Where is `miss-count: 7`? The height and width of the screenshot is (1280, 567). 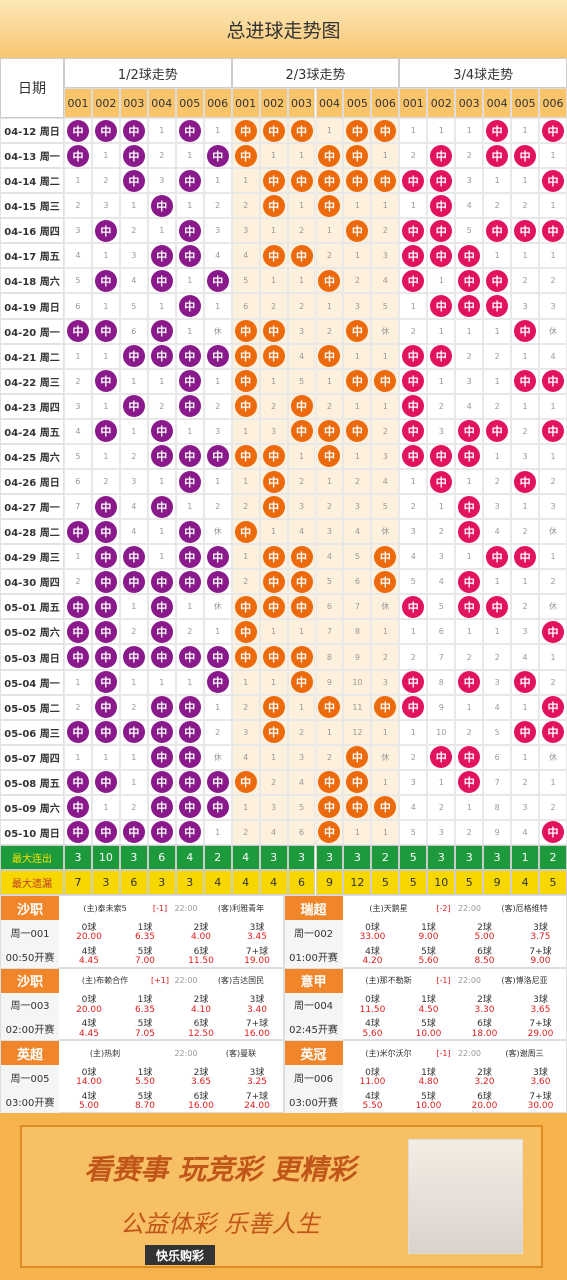
miss-count: 7 is located at coordinates (78, 507).